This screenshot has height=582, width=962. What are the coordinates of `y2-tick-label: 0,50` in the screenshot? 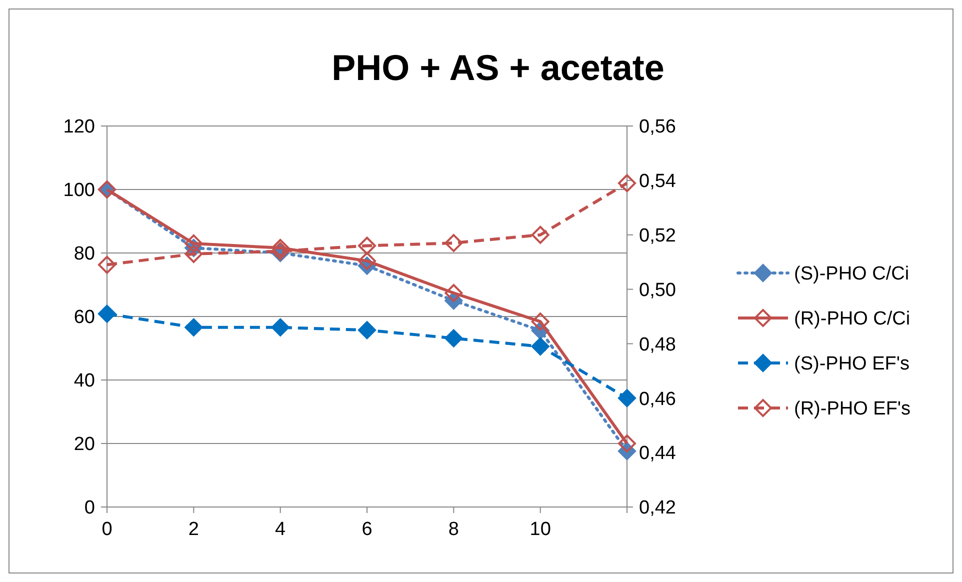 It's located at (657, 290).